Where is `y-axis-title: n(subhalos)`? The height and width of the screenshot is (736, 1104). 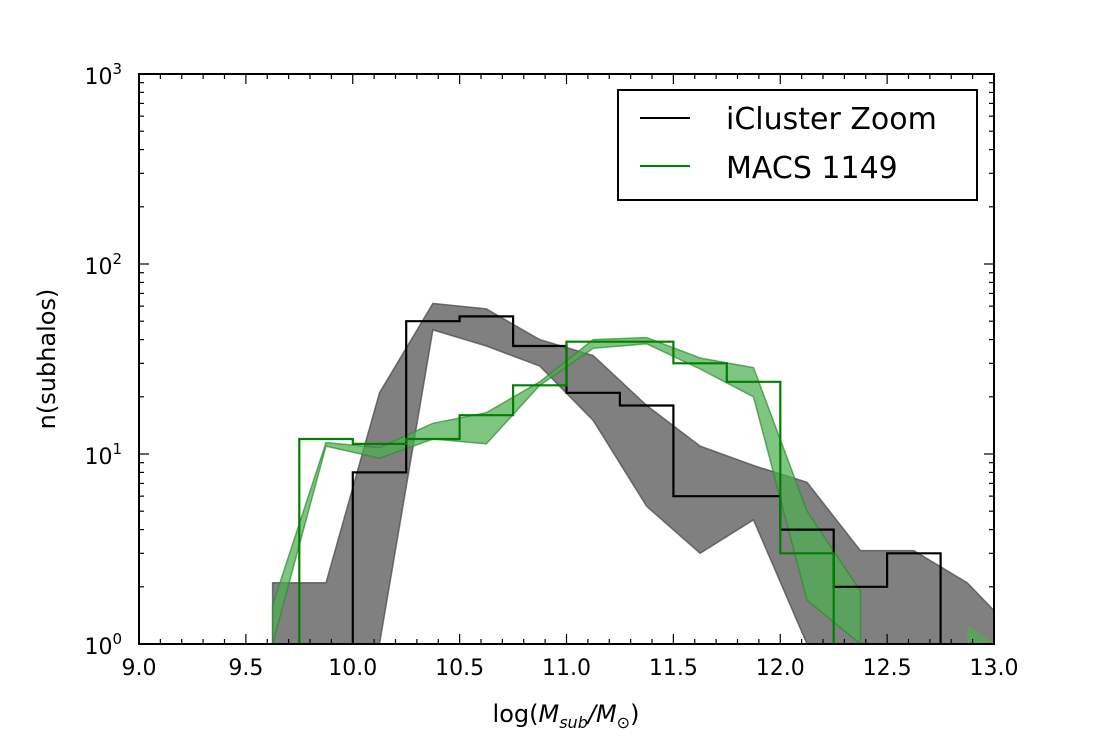 y-axis-title: n(subhalos) is located at coordinates (47, 359).